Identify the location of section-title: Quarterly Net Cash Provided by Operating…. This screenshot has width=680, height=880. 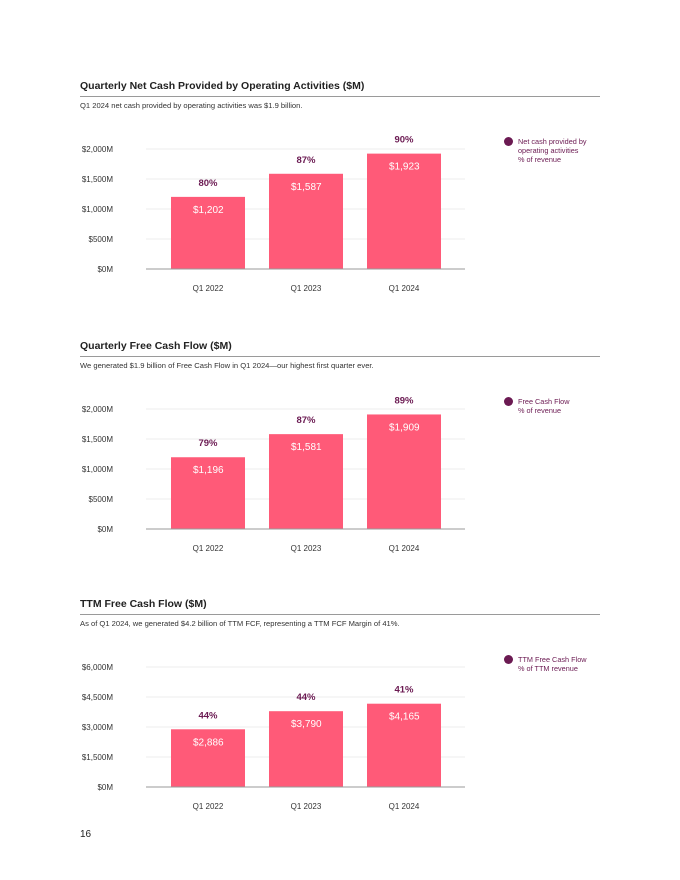
(340, 88).